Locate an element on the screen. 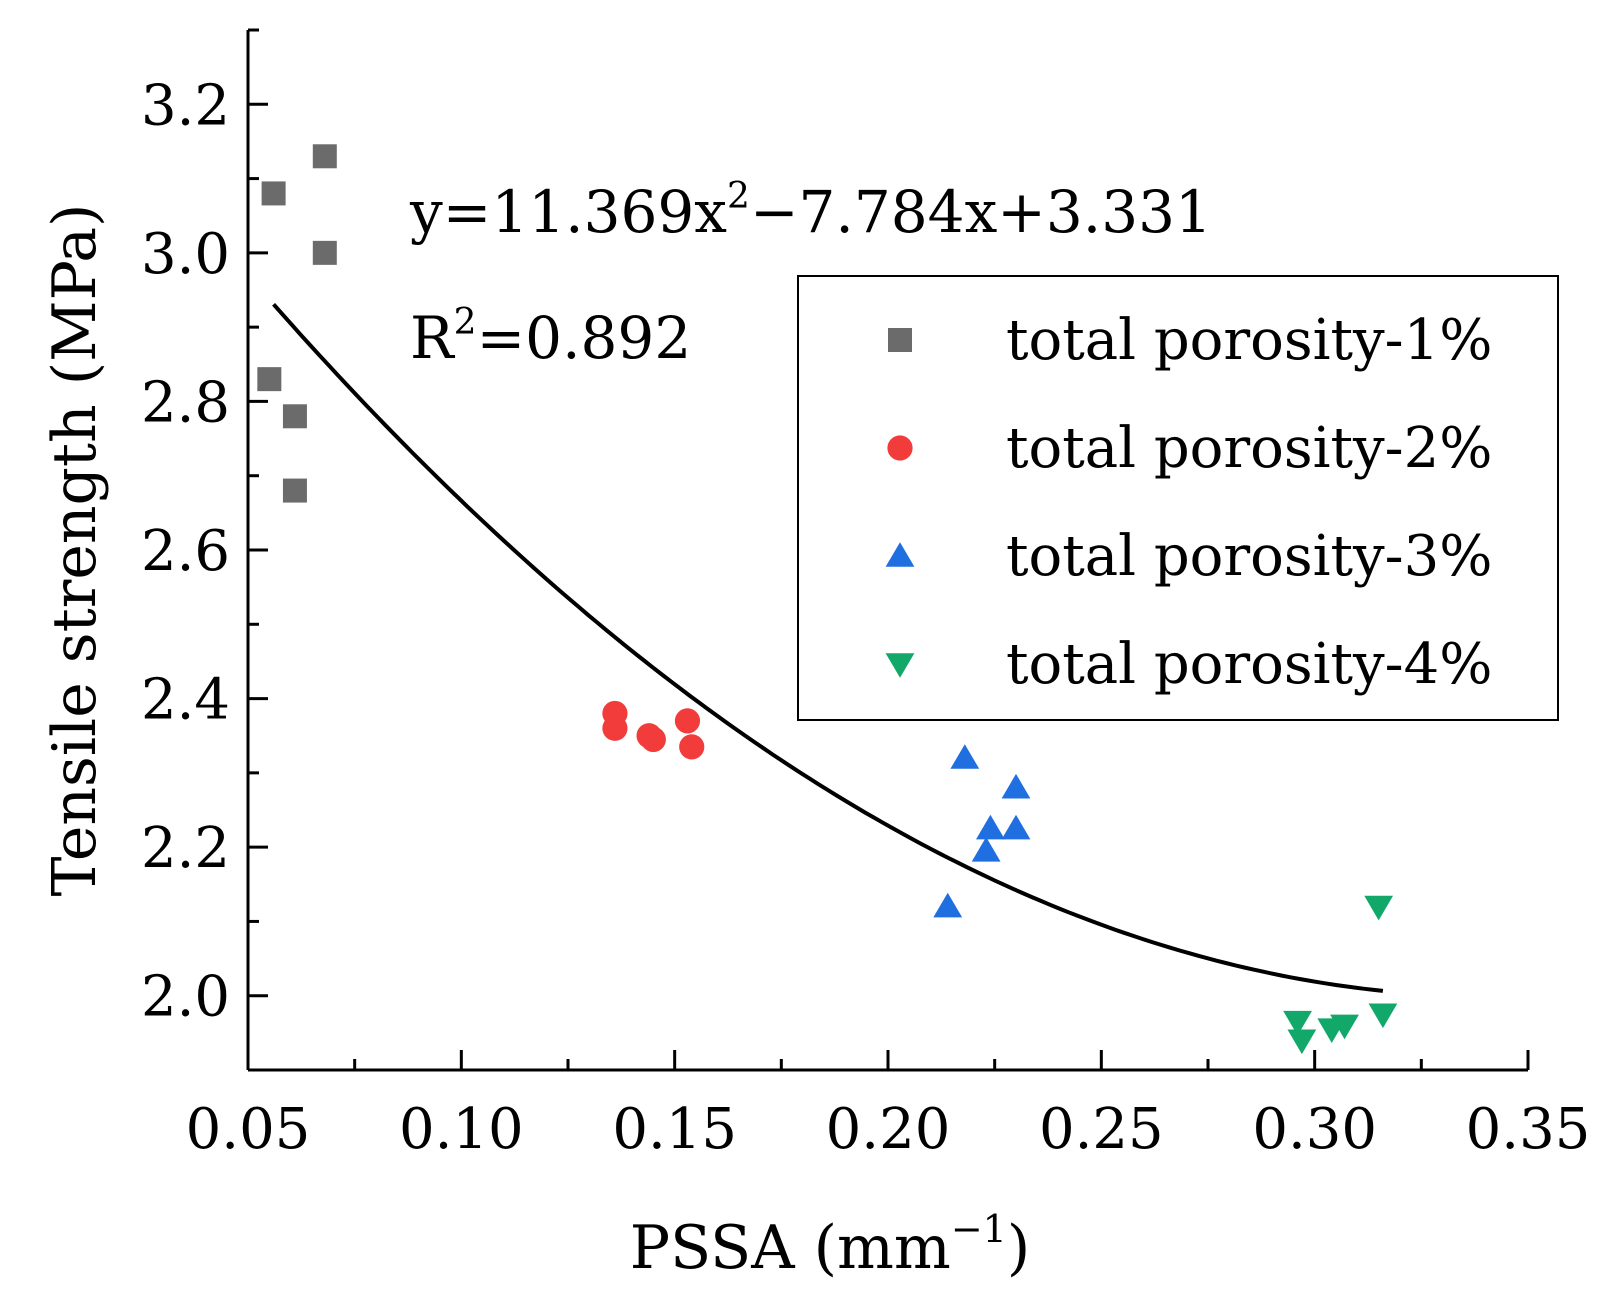  x-axis-title: PSSA (mm−1) is located at coordinates (830, 1245).